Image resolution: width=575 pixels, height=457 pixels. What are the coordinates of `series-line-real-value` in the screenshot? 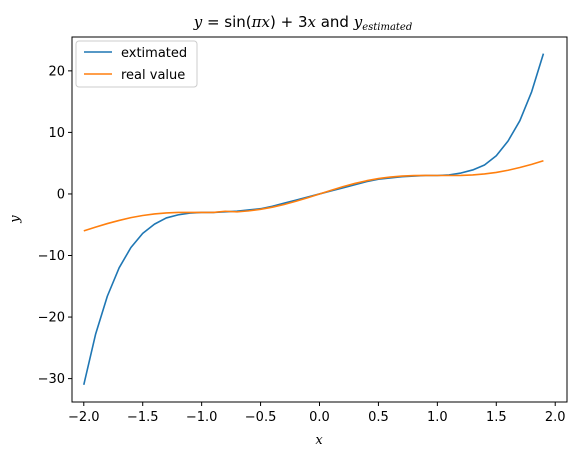 It's located at (313, 196).